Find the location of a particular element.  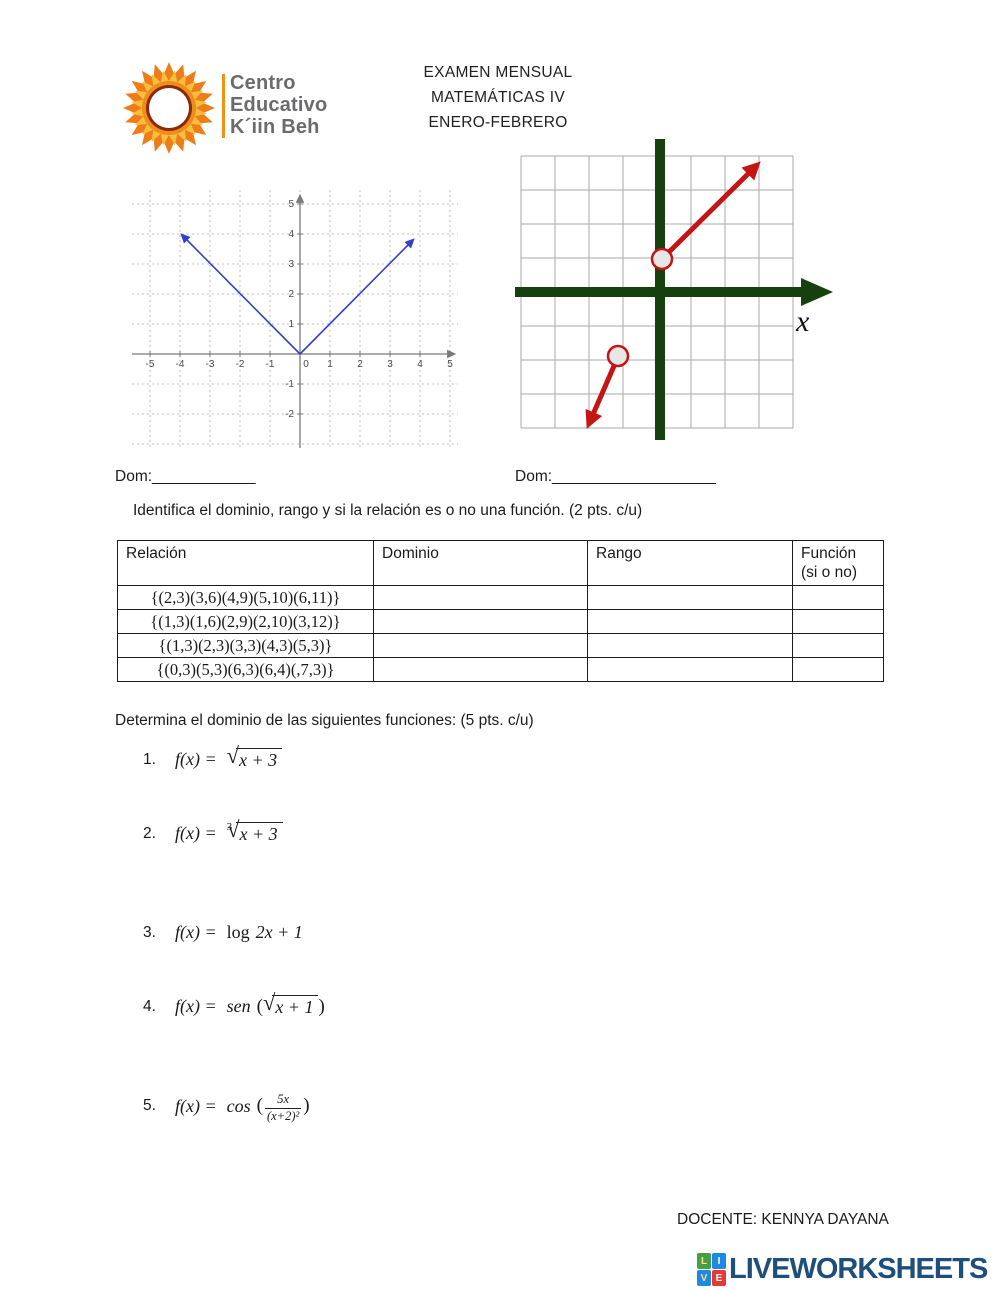

numerator: 5x is located at coordinates (283, 1099).